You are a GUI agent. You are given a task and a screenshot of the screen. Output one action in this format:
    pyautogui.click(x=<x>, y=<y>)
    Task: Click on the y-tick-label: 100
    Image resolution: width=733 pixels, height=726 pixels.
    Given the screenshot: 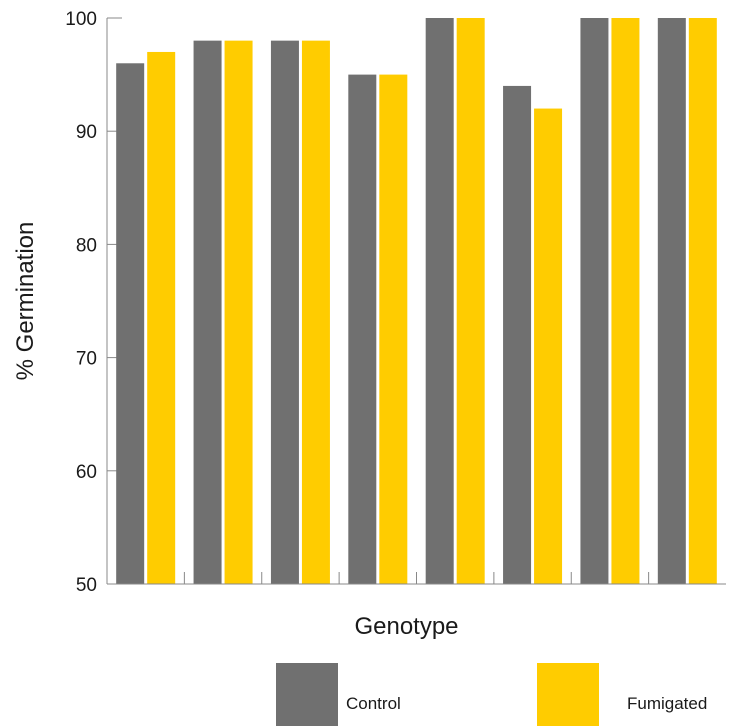 What is the action you would take?
    pyautogui.click(x=81, y=19)
    